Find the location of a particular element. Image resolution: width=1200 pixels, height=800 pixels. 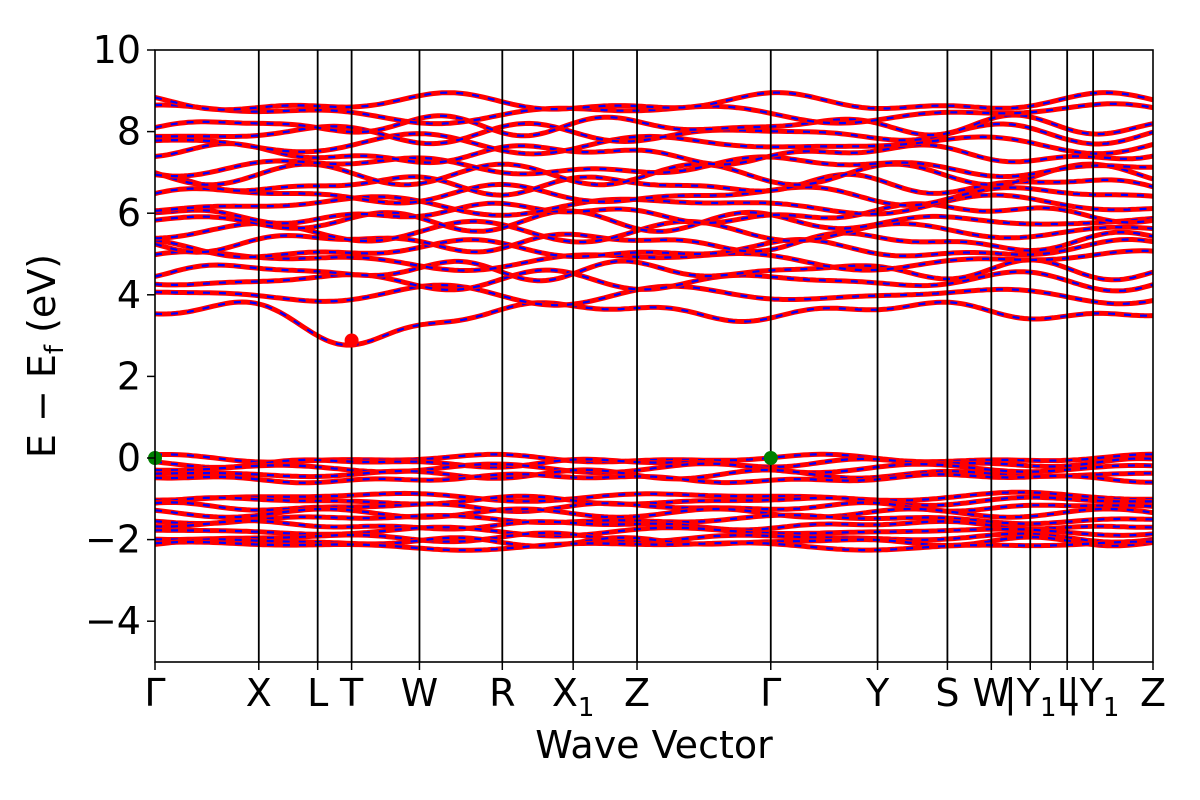

band-line-up-c6 is located at coordinates (654, 242).